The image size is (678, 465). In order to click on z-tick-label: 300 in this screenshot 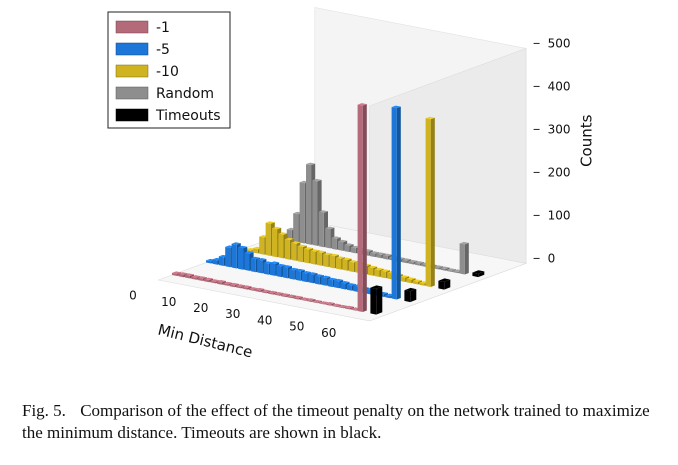, I will do `click(559, 129)`.